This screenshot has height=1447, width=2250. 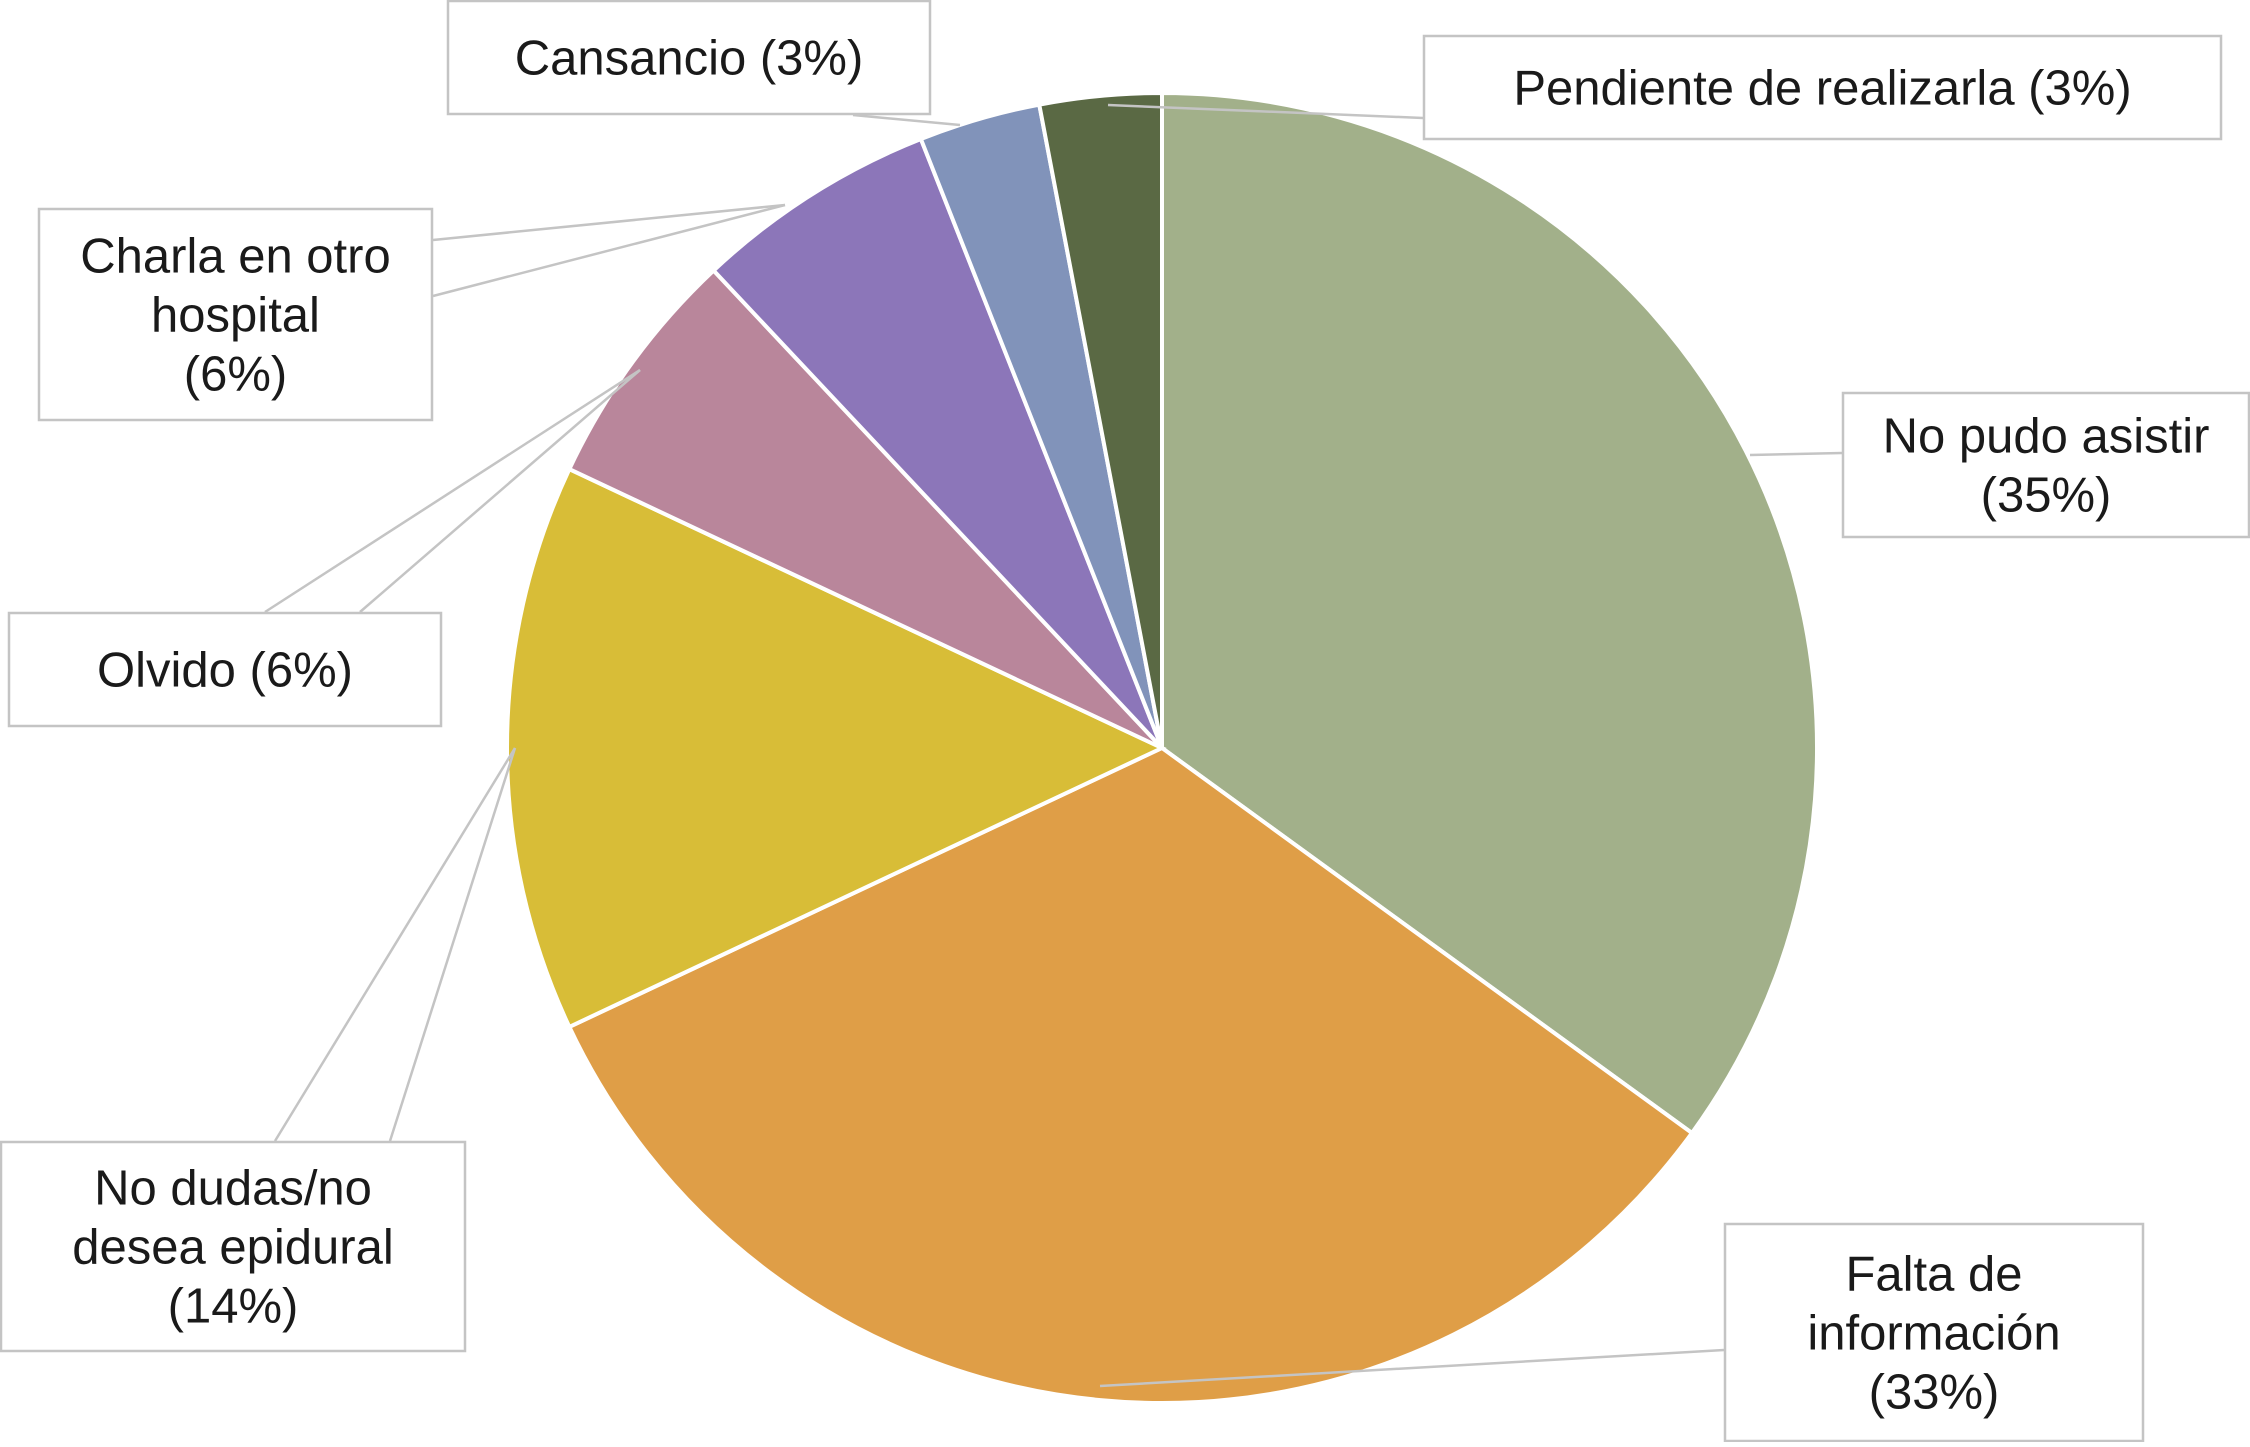 I want to click on slice-label-3-line-3: (14%), so click(x=233, y=1307).